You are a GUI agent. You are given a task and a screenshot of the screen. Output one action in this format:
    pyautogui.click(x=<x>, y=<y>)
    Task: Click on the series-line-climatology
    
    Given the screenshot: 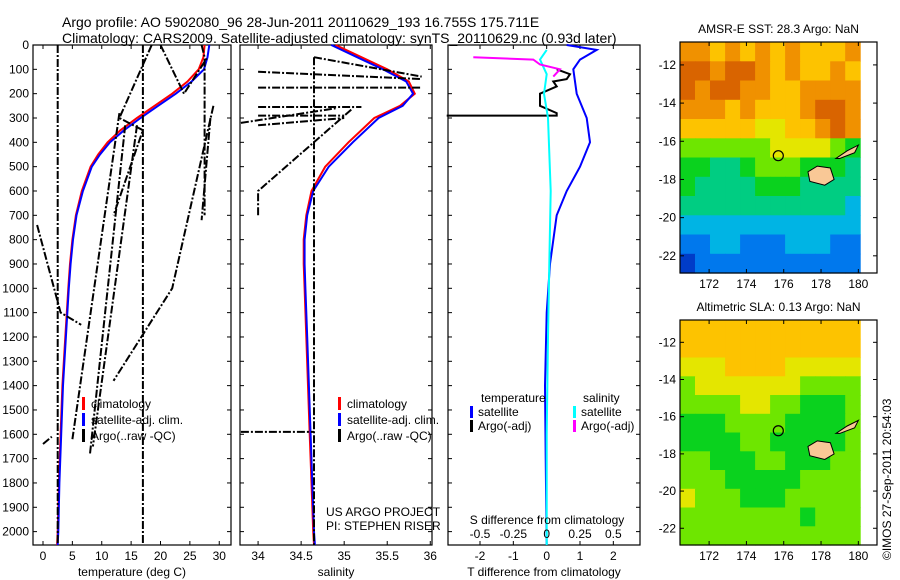 What is the action you would take?
    pyautogui.click(x=131, y=295)
    